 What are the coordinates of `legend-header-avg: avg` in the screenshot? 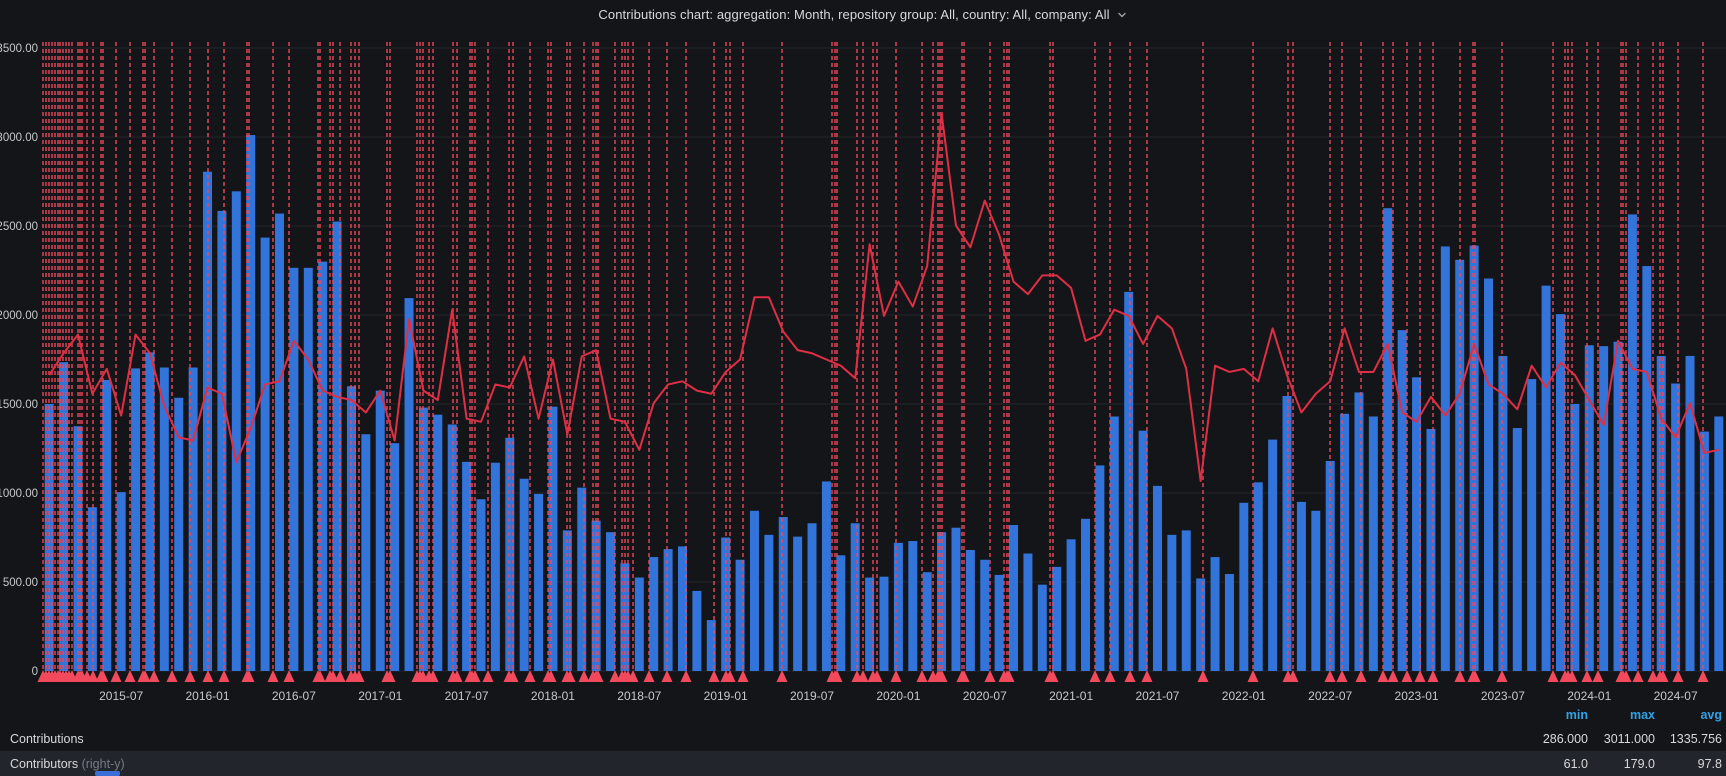 It's located at (1711, 715).